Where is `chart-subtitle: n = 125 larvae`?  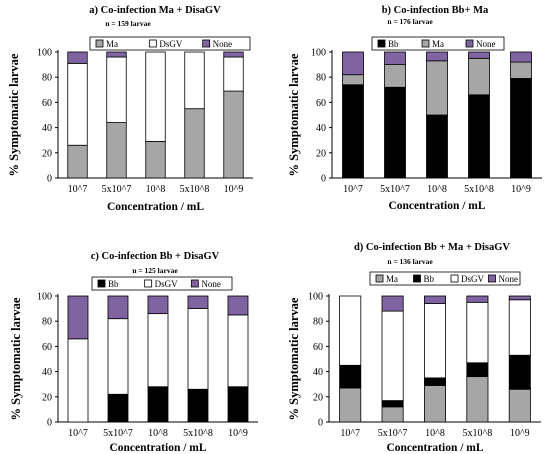 chart-subtitle: n = 125 larvae is located at coordinates (155, 270).